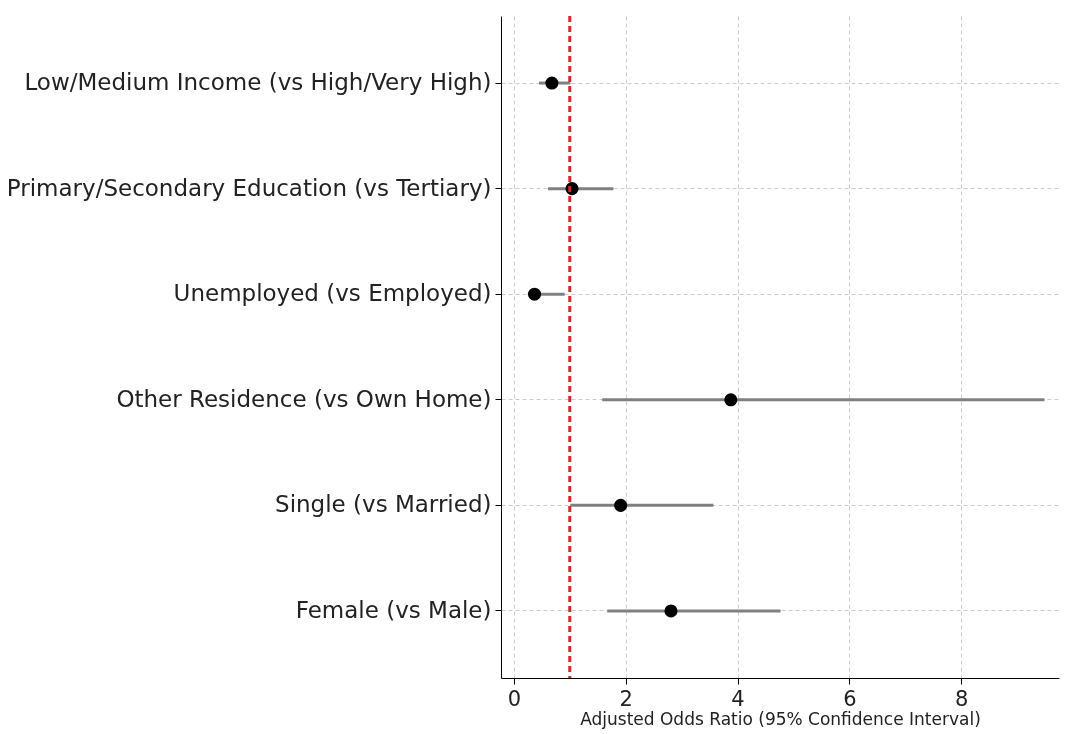 The height and width of the screenshot is (734, 1069). Describe the element at coordinates (393, 609) in the screenshot. I see `y-tick-label: Female (vs Male)` at that location.